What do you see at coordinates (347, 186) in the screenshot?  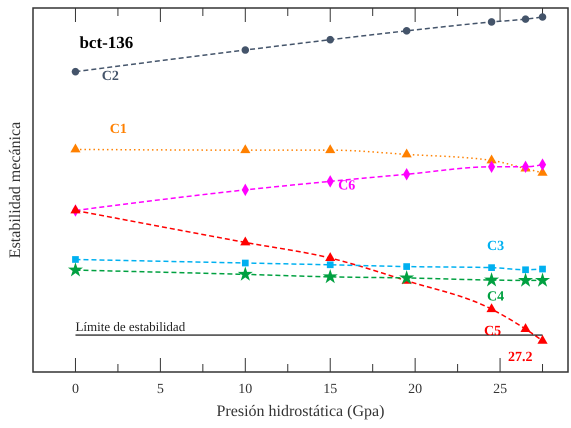 I see `series-label: C6` at bounding box center [347, 186].